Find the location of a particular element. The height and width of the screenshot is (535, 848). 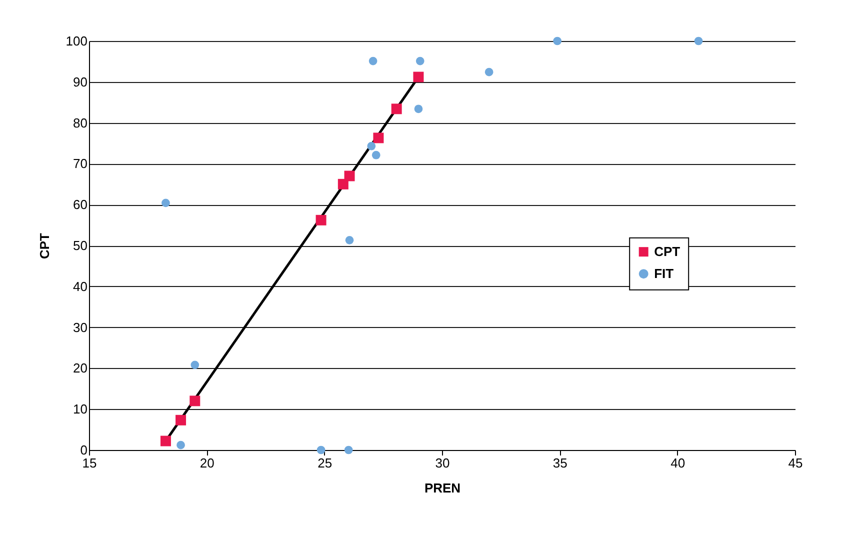

y-tick-label: 100 is located at coordinates (77, 41).